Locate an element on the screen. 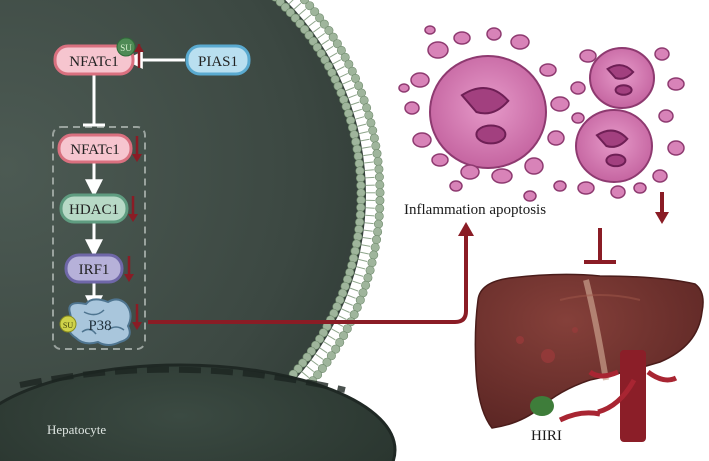 Image resolution: width=709 pixels, height=461 pixels. hdac1-label: HDAC1 is located at coordinates (94, 210).